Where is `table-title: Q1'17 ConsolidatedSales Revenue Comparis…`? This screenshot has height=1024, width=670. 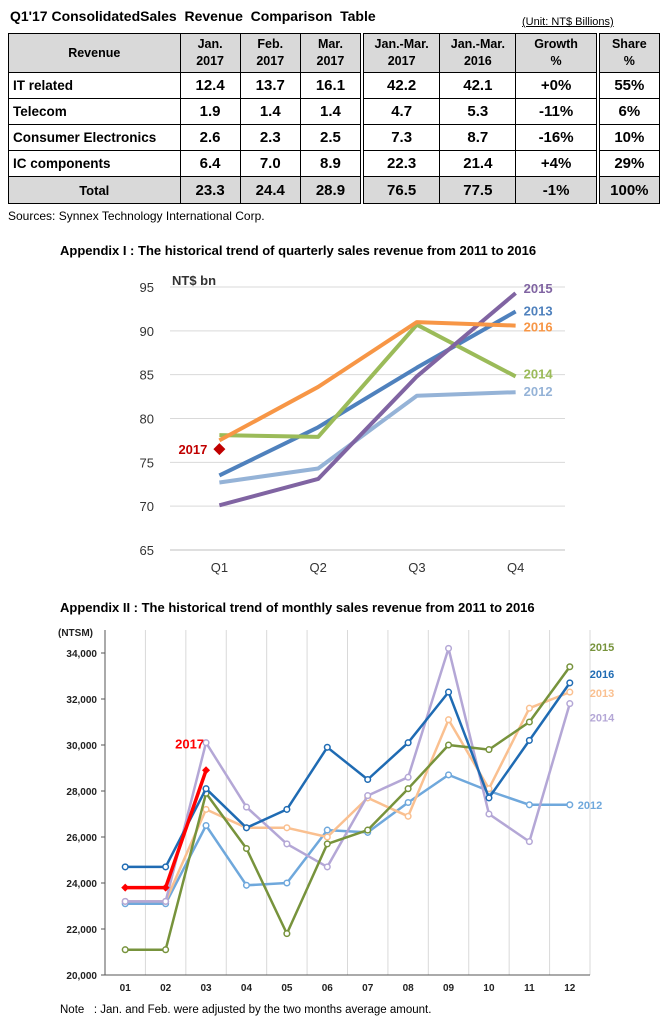
table-title: Q1'17 ConsolidatedSales Revenue Comparis… is located at coordinates (193, 16).